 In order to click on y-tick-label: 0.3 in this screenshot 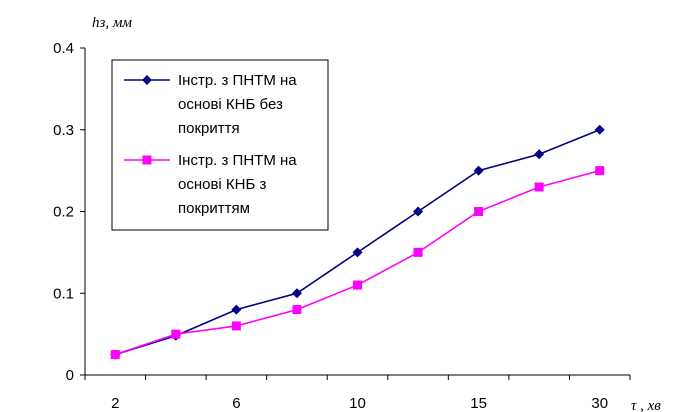, I will do `click(63, 130)`.